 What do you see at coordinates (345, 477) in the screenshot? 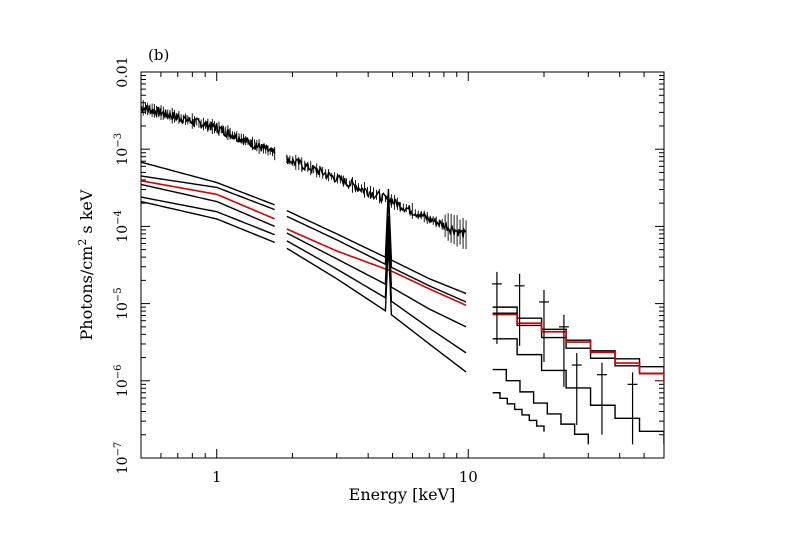
I see `x-tick-labels: 1 10` at bounding box center [345, 477].